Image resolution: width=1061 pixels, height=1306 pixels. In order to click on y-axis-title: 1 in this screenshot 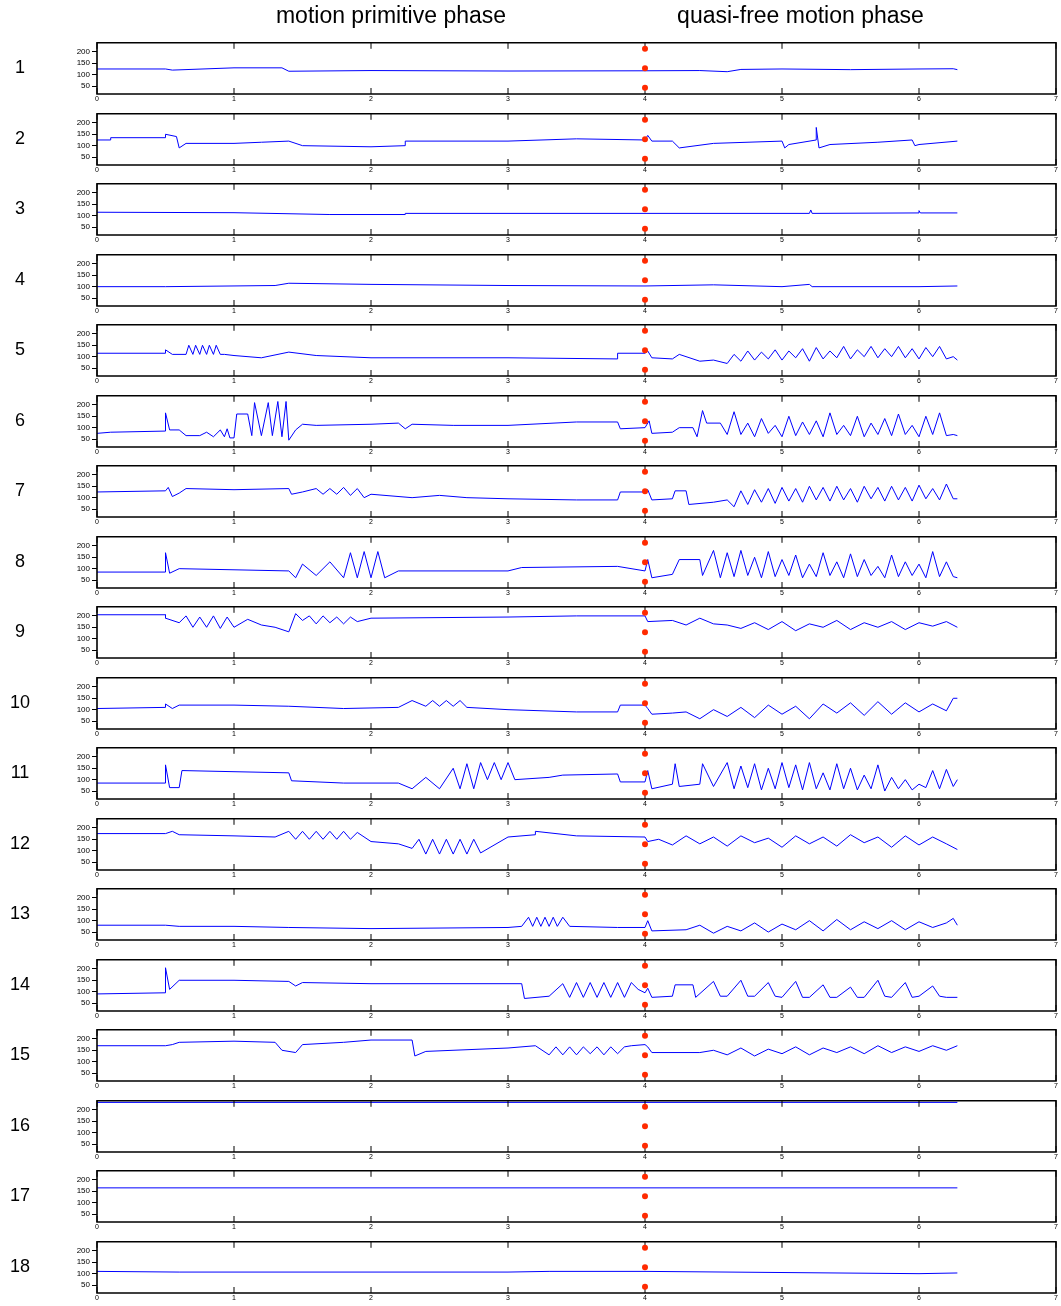, I will do `click(20, 68)`.